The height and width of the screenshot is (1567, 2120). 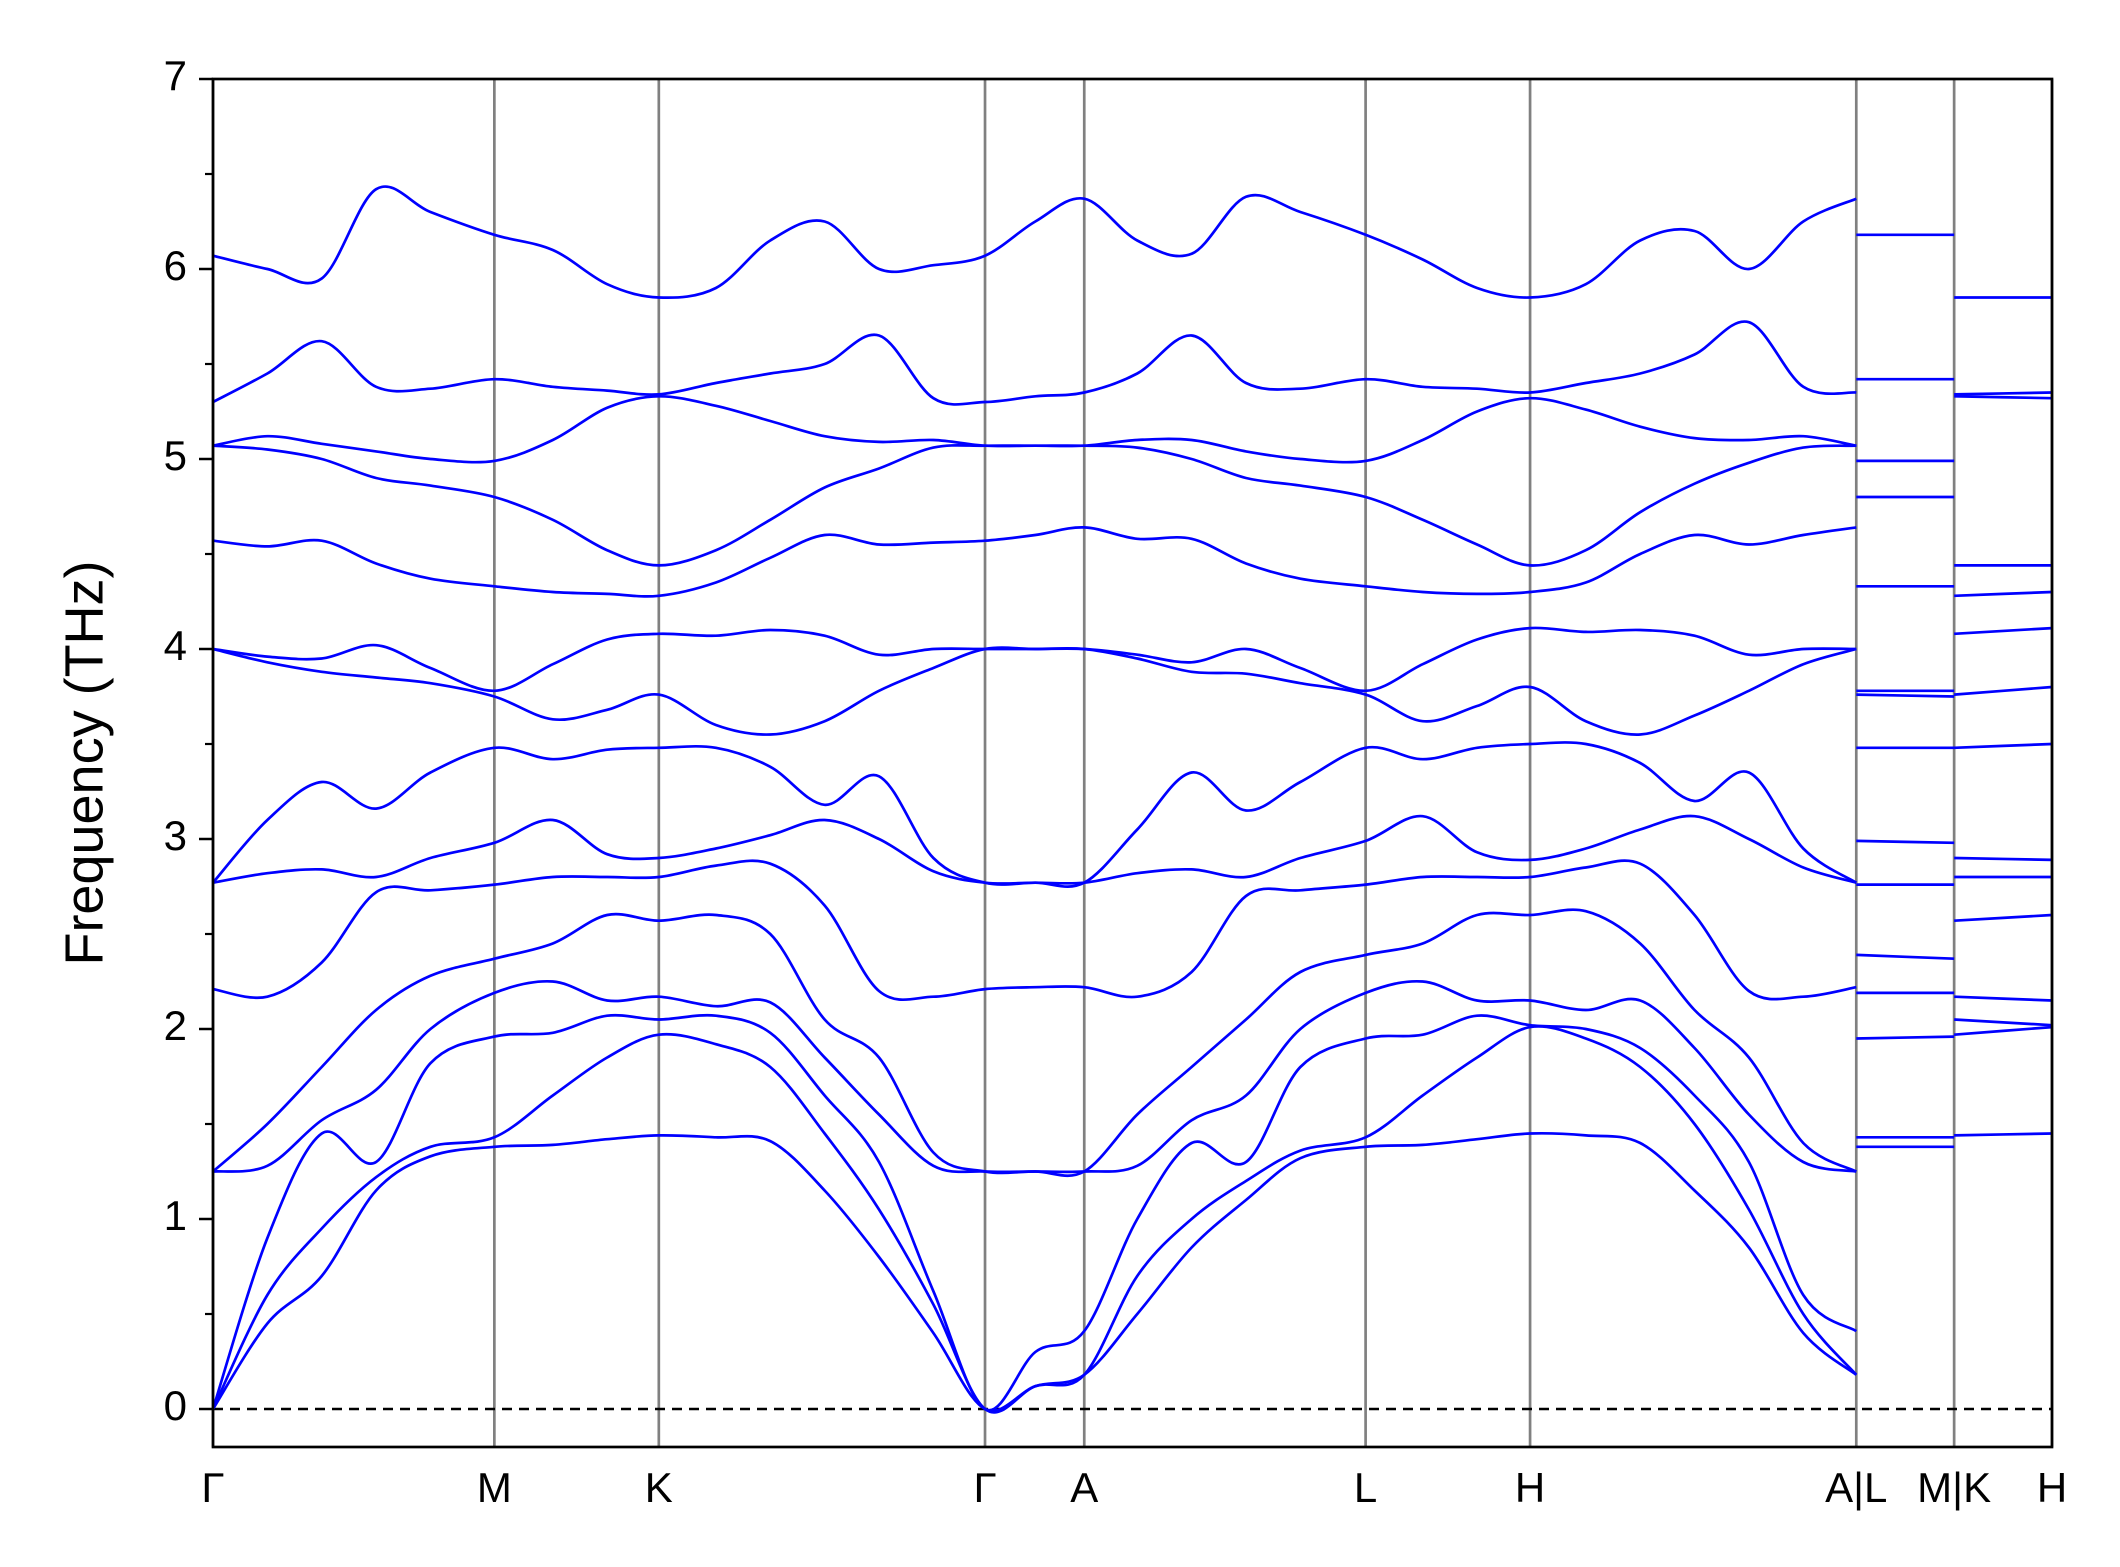 I want to click on y-tick-label: 0, so click(x=175, y=1405).